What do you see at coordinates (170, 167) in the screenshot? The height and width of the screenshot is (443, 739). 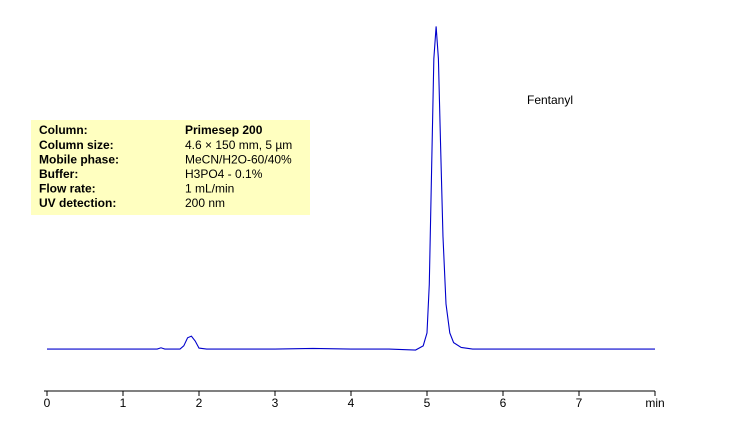 I see `info-box` at bounding box center [170, 167].